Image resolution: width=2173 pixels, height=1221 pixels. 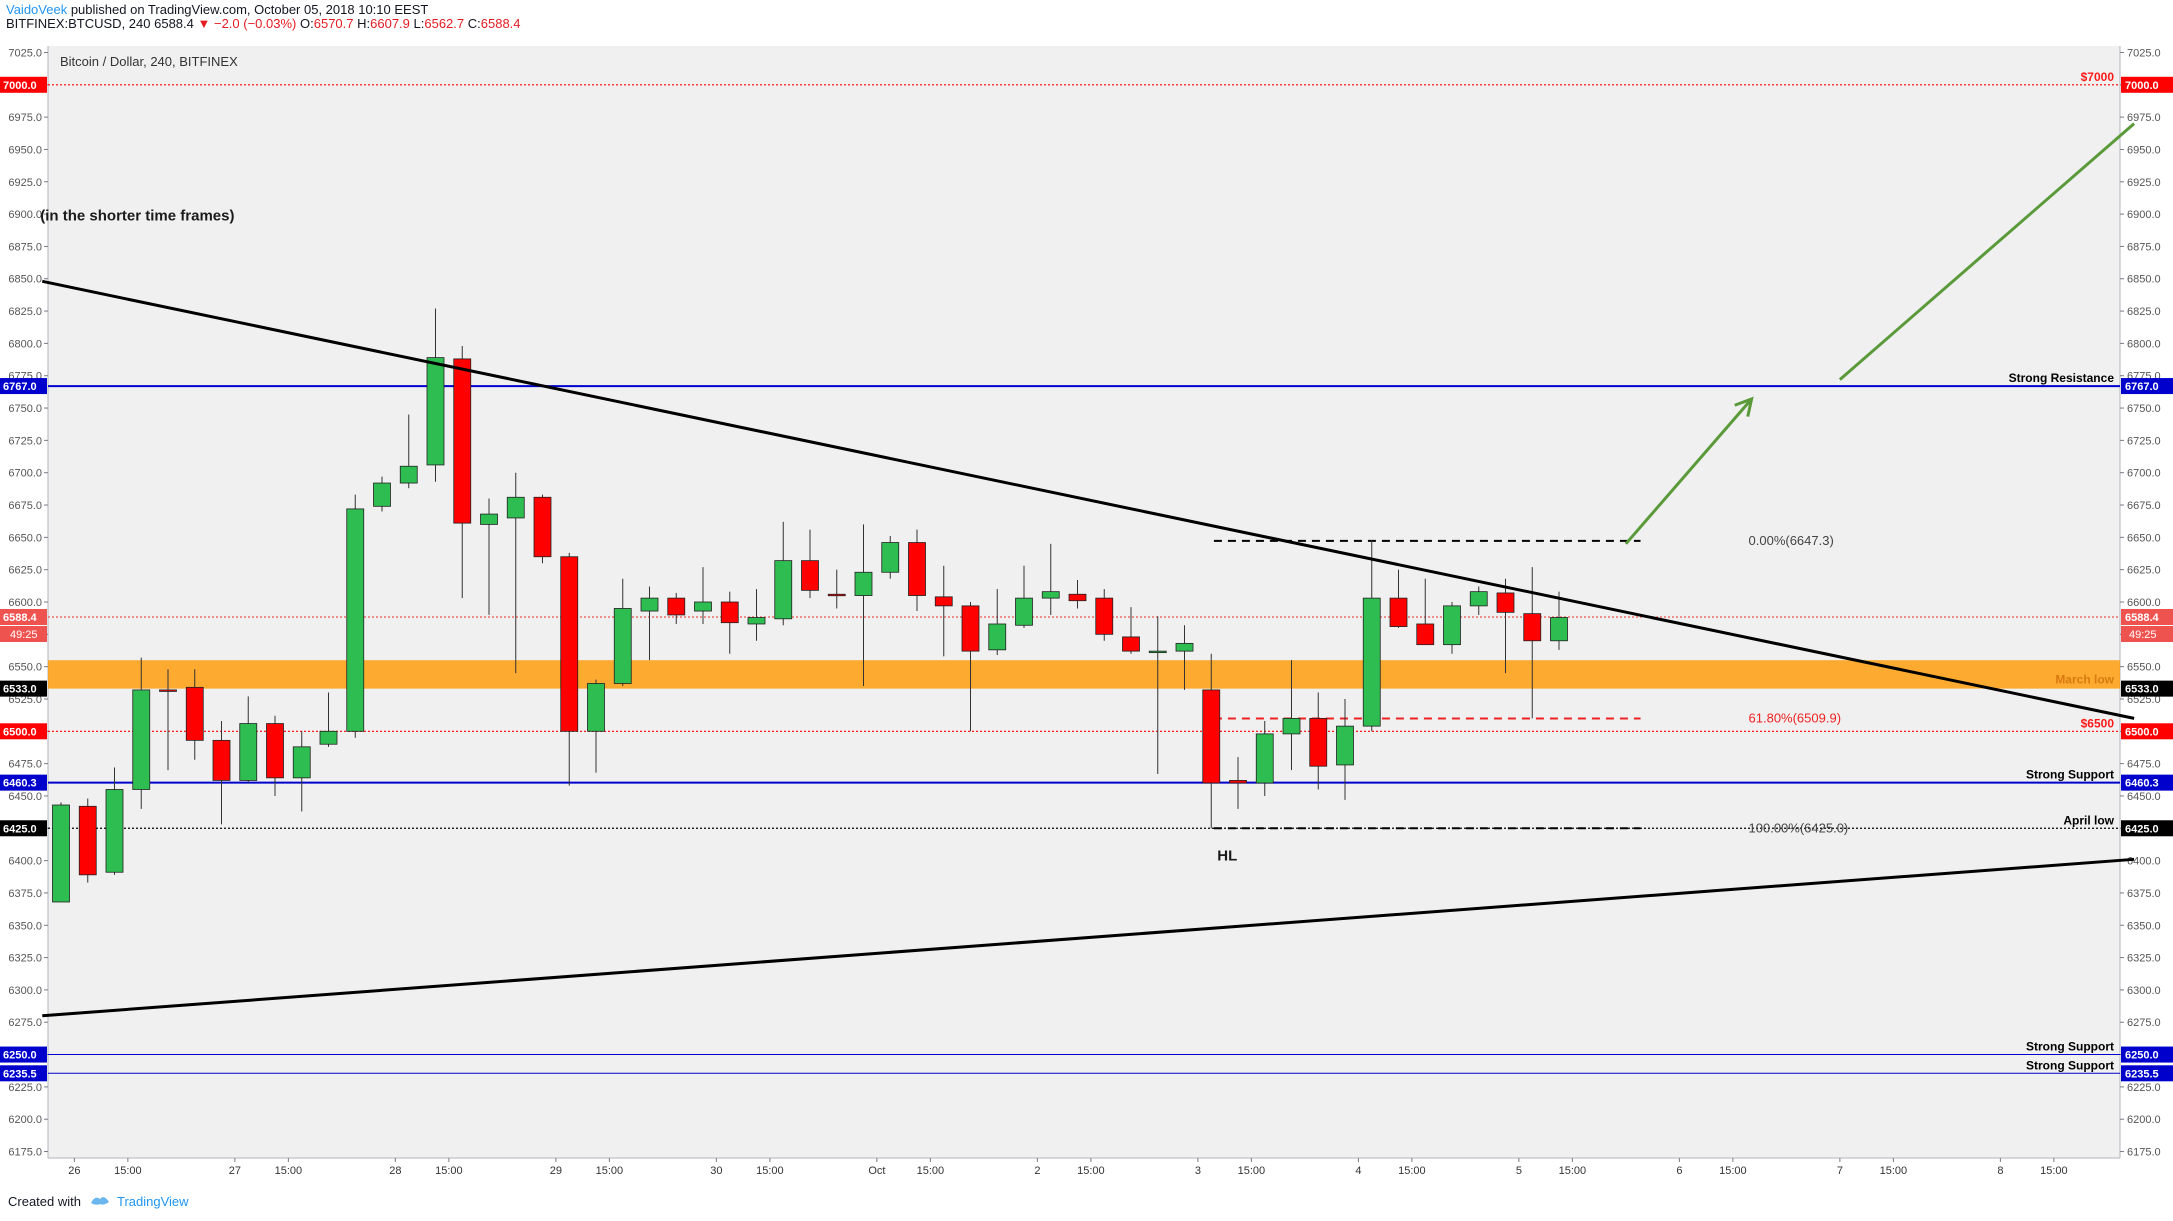 What do you see at coordinates (1037, 1171) in the screenshot?
I see `x-tick-label: 2` at bounding box center [1037, 1171].